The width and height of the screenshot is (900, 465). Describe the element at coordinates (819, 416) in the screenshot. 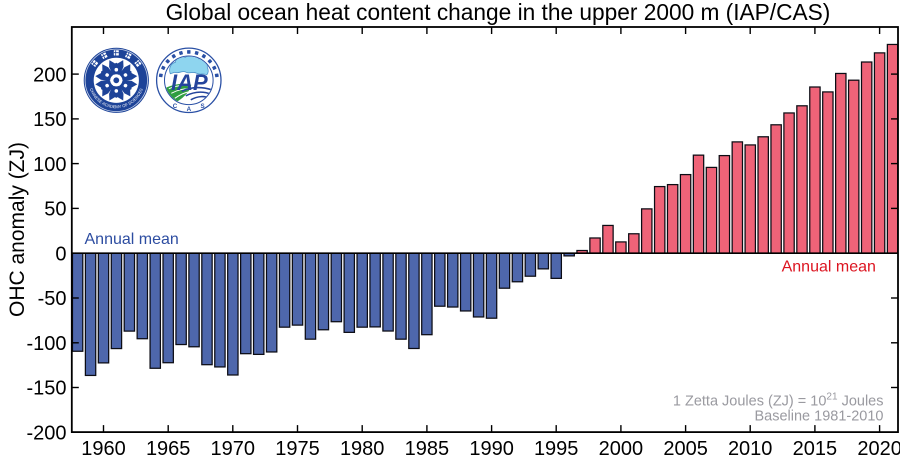

I see `svg-text: Baseline 1981-2010` at that location.